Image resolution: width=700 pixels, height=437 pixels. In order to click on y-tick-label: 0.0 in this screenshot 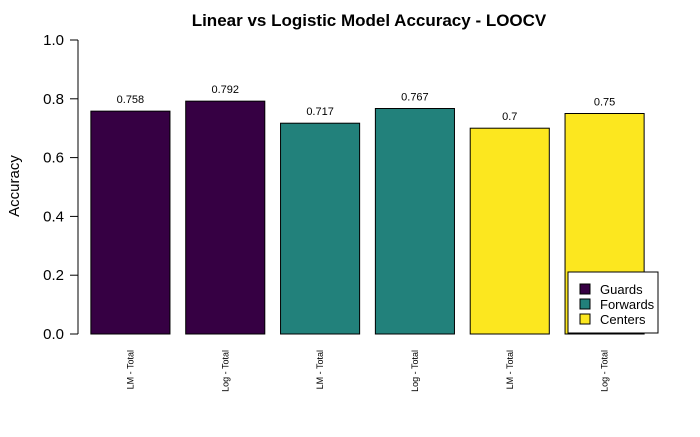, I will do `click(53, 334)`.